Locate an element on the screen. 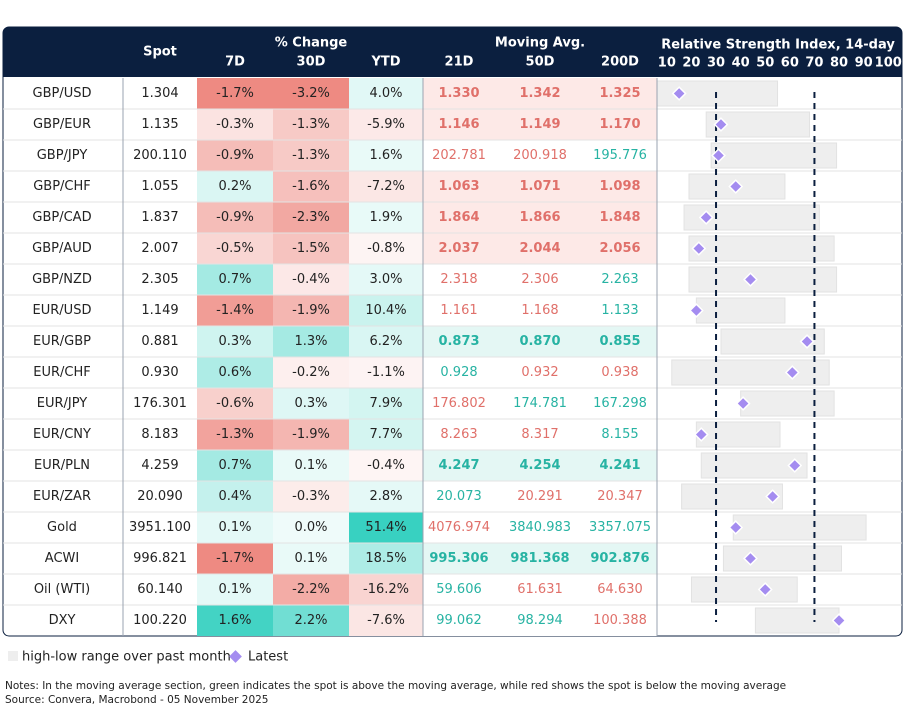 Image resolution: width=905 pixels, height=709 pixels. spot-value: 1.837 is located at coordinates (159, 217).